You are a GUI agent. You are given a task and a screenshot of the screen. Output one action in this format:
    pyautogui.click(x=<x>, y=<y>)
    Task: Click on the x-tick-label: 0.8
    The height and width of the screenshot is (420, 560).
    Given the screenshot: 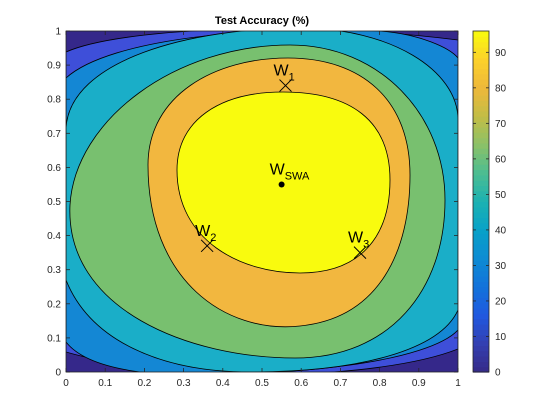 What is the action you would take?
    pyautogui.click(x=380, y=383)
    